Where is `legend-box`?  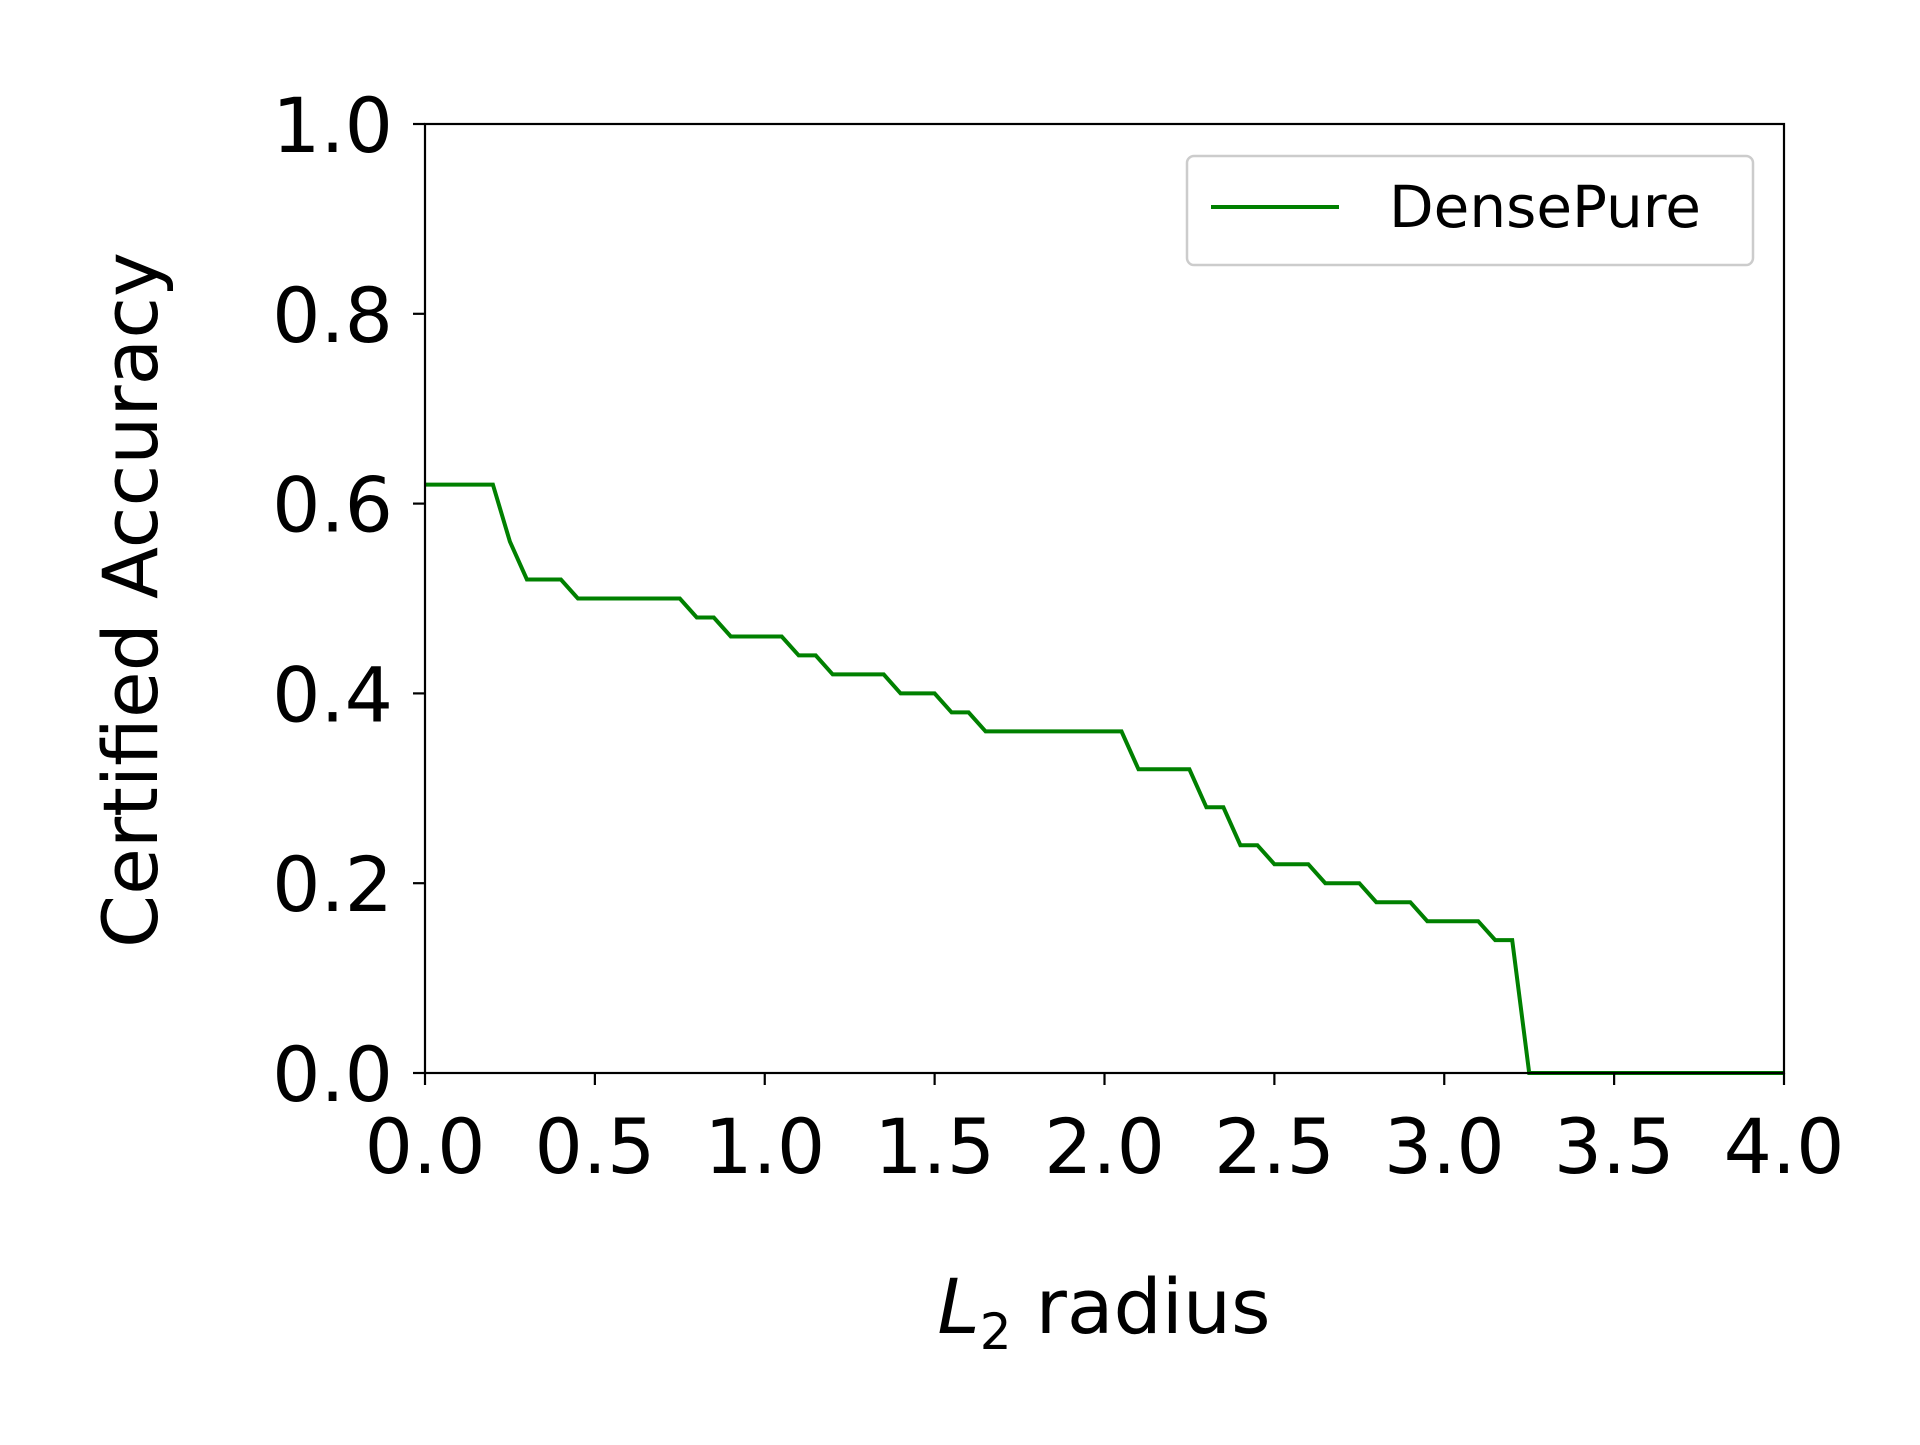 legend-box is located at coordinates (1470, 210).